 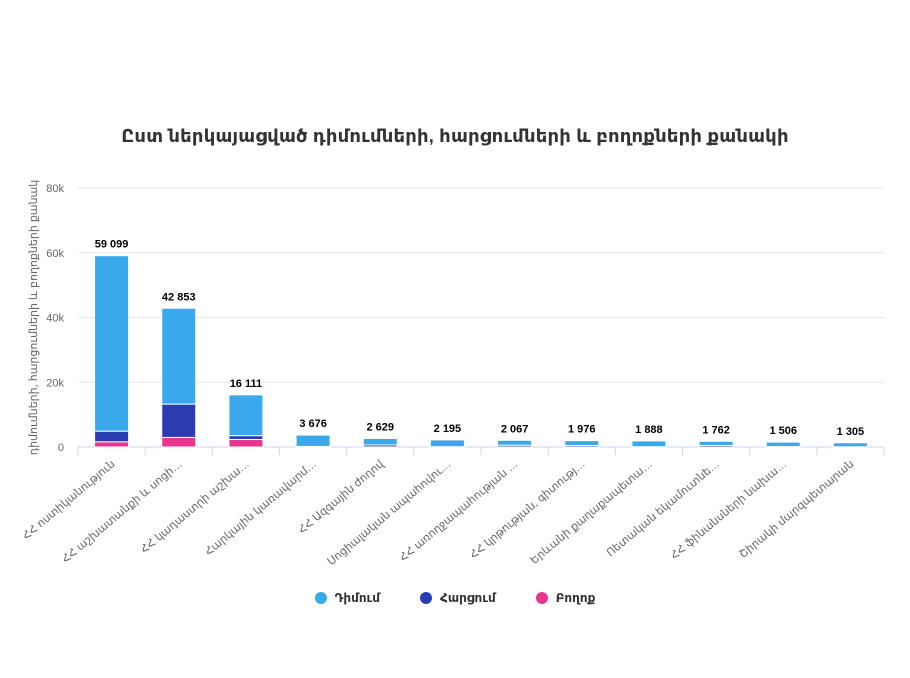 What do you see at coordinates (55, 254) in the screenshot?
I see `y-tick-label: 60k` at bounding box center [55, 254].